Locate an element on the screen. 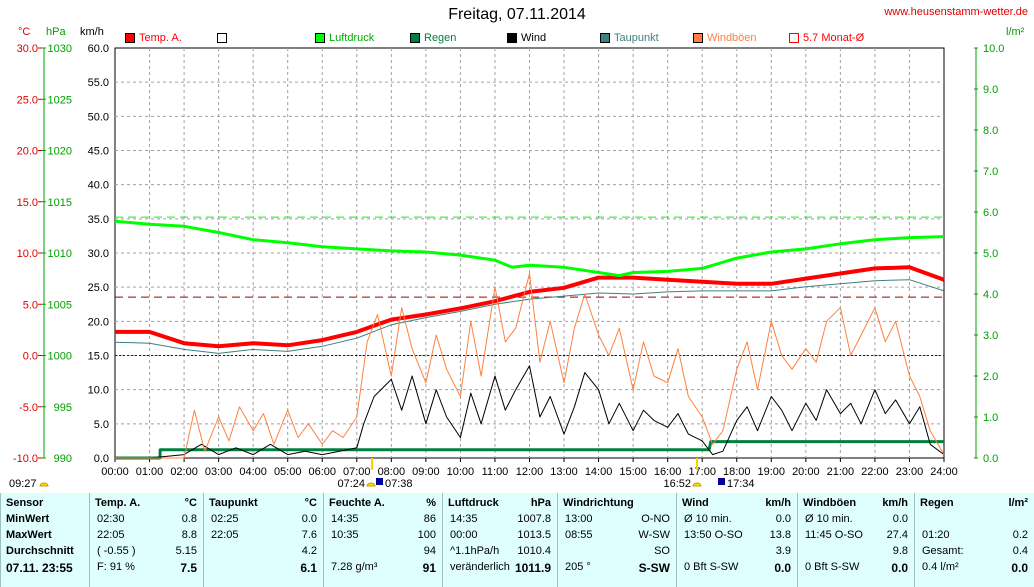 This screenshot has height=587, width=1034. legend-label: 5.7 Monat-Ø is located at coordinates (834, 38).